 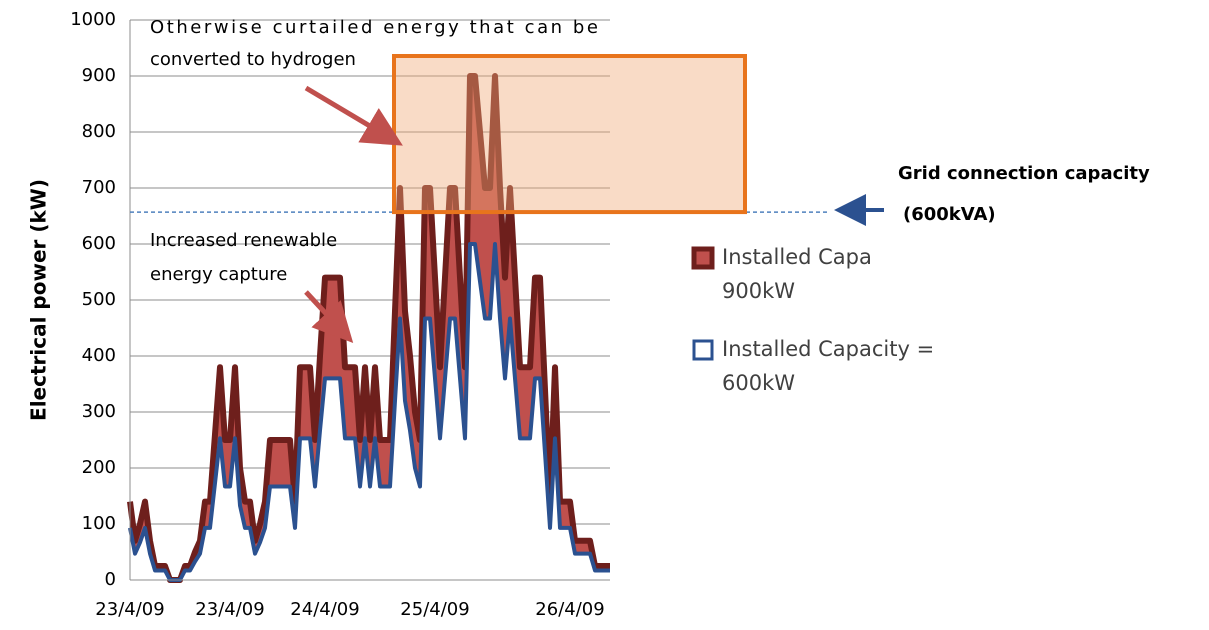 I want to click on y-tick-label: 400, so click(x=99, y=355).